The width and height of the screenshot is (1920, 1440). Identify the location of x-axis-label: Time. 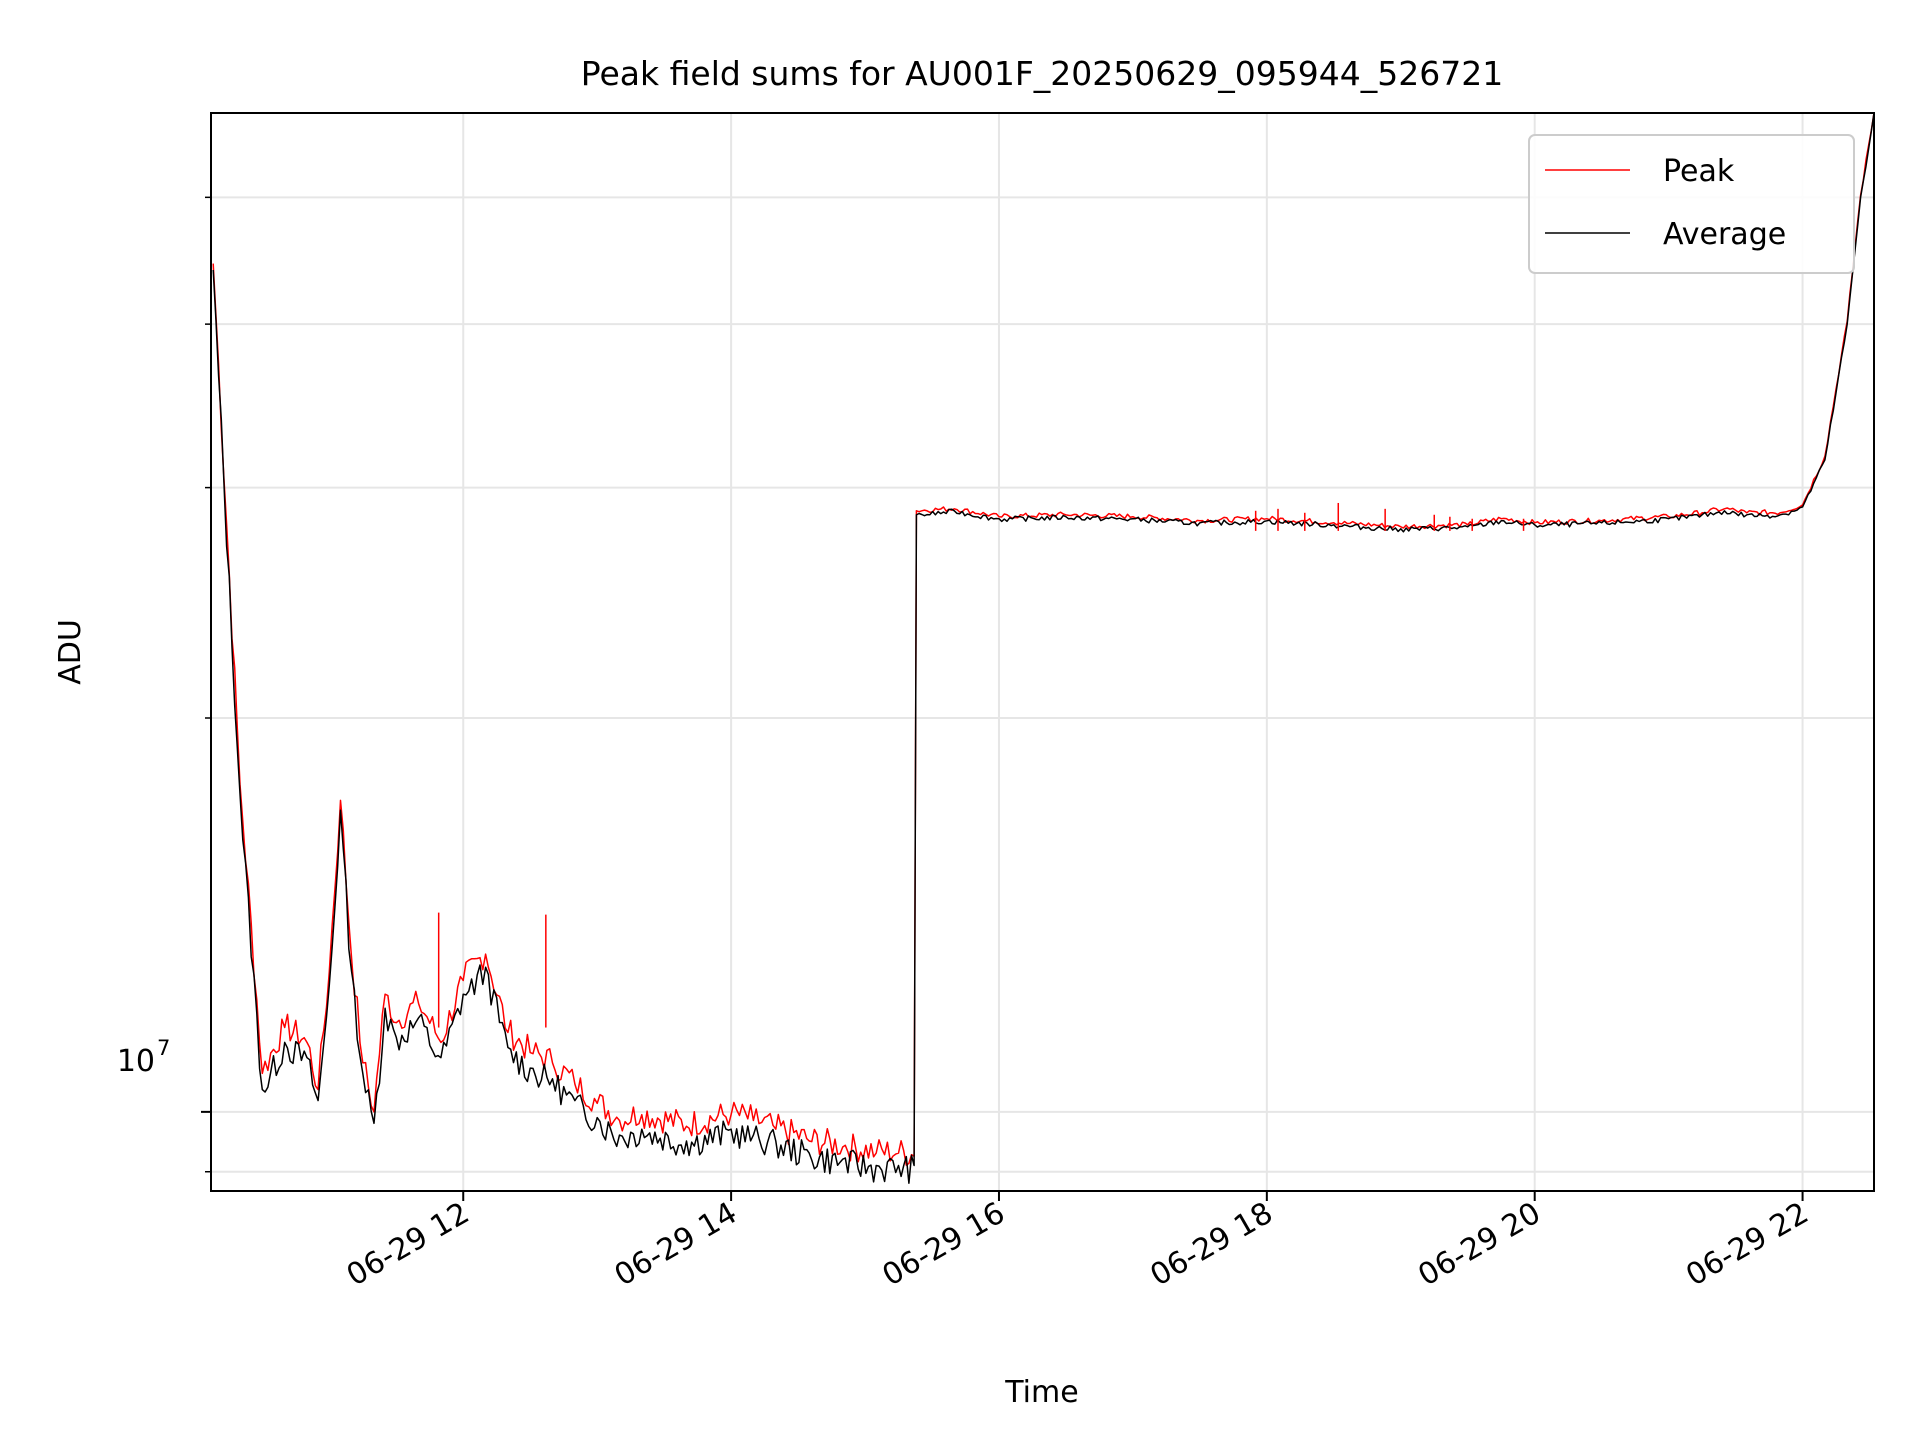
(1041, 1392).